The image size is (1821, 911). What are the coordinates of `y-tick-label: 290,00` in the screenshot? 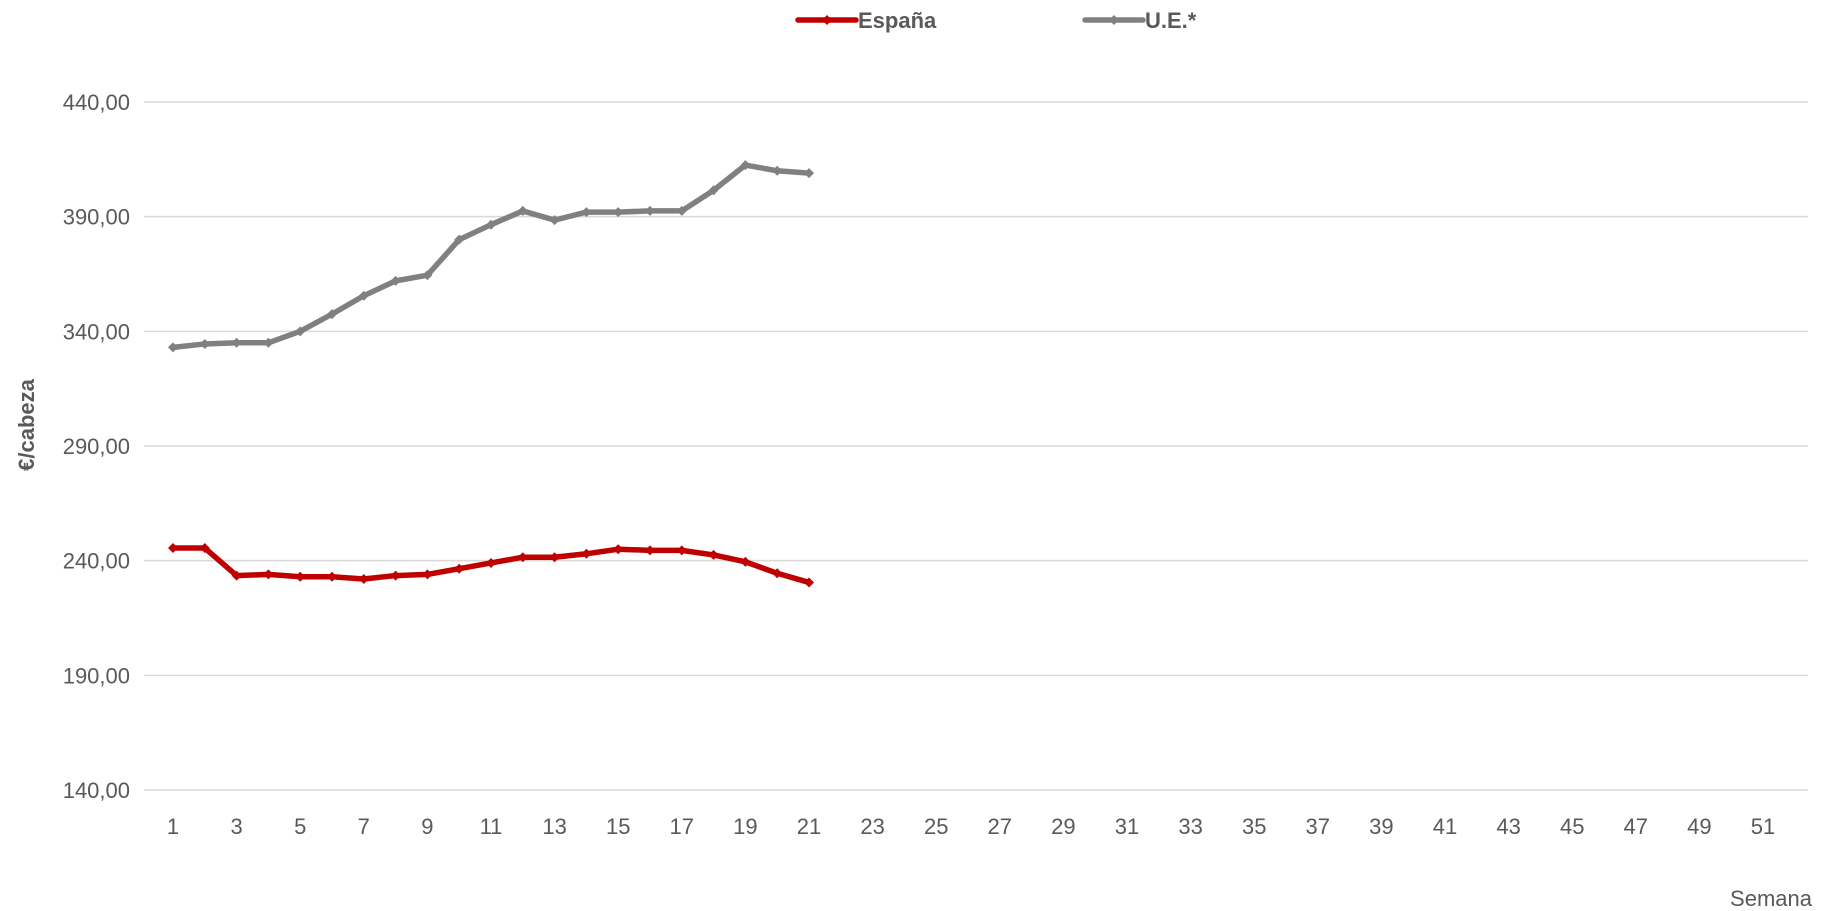 It's located at (96, 446).